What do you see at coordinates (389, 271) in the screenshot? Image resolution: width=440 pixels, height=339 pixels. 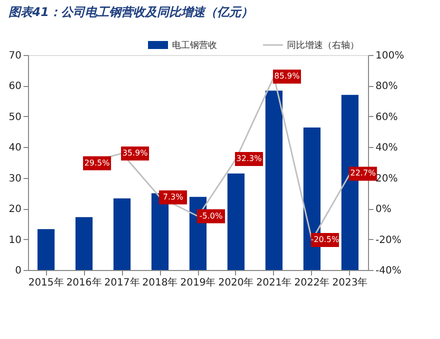 I see `y2-tick-label: -40%` at bounding box center [389, 271].